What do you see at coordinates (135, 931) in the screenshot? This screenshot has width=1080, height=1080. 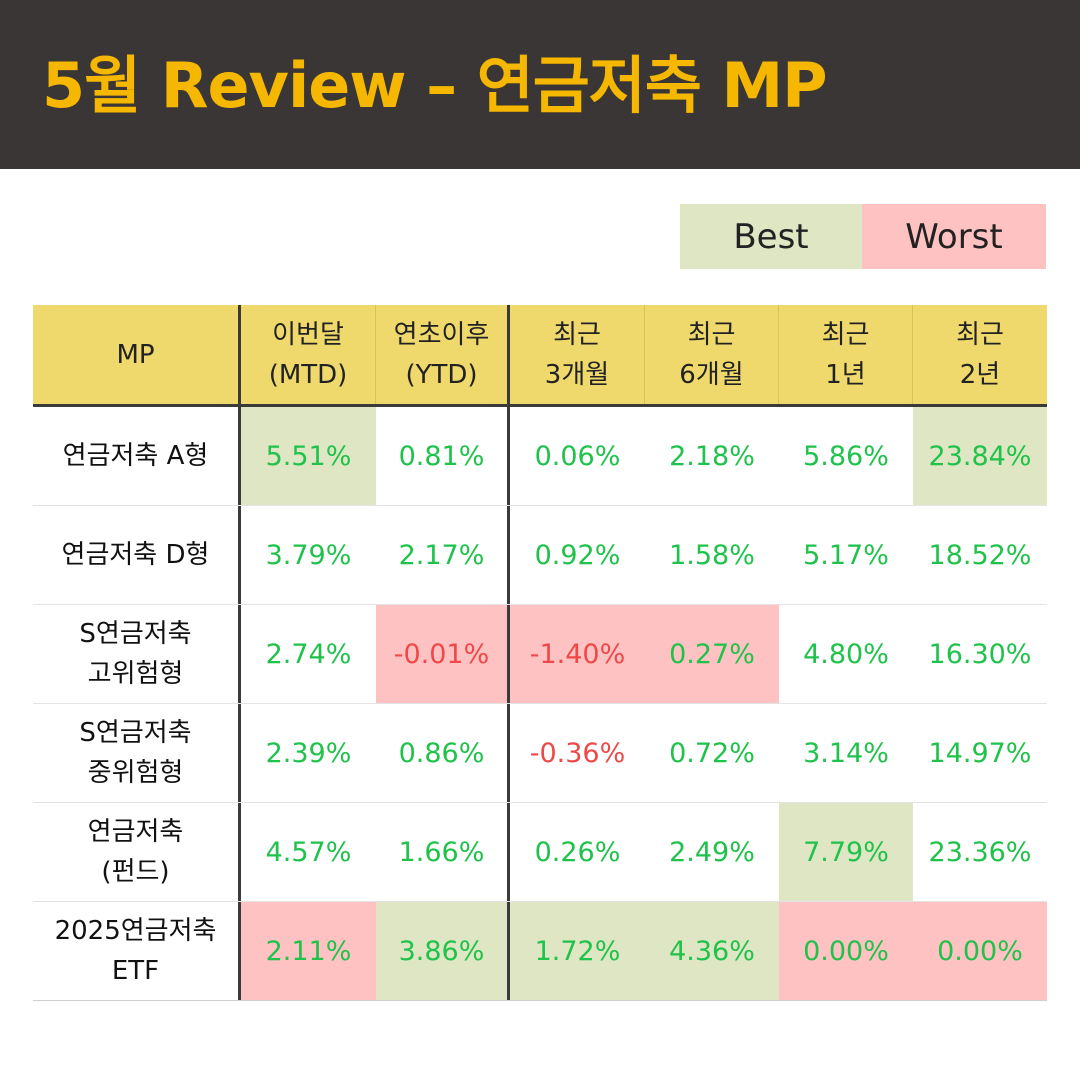 I see `row-name-line1: 2025연금저축` at bounding box center [135, 931].